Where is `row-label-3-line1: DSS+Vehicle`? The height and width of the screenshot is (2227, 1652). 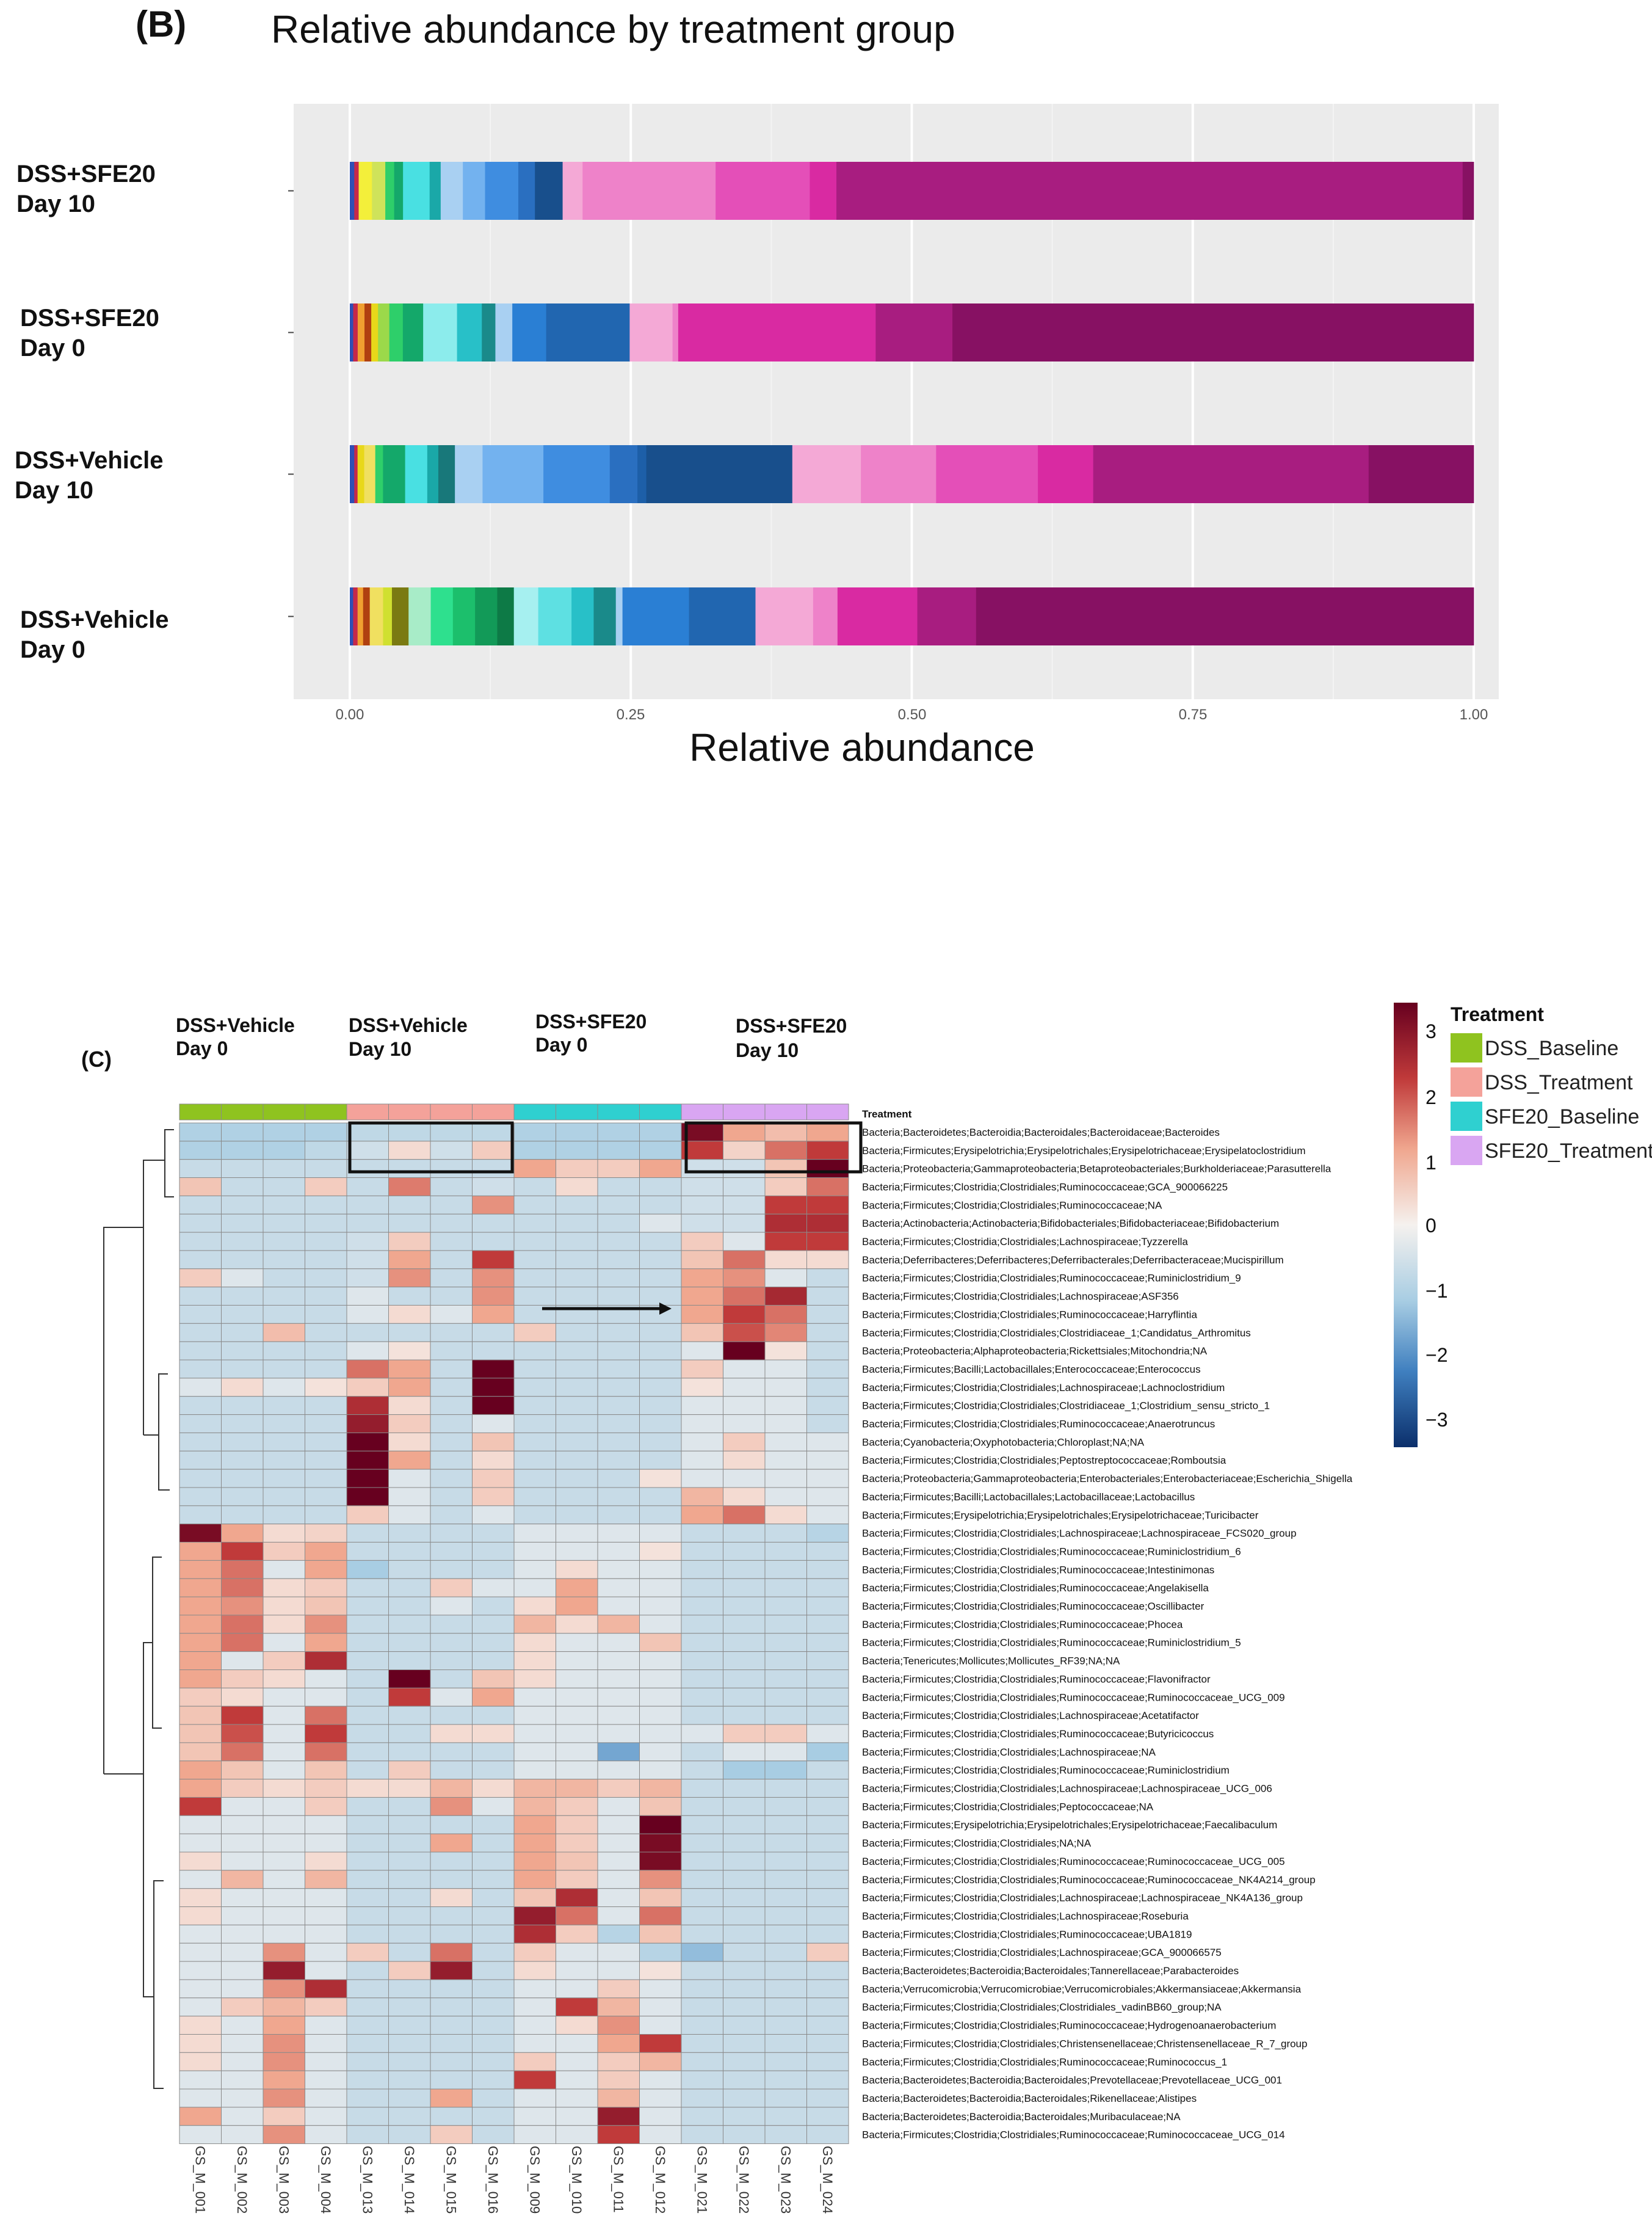 row-label-3-line1: DSS+Vehicle is located at coordinates (89, 461).